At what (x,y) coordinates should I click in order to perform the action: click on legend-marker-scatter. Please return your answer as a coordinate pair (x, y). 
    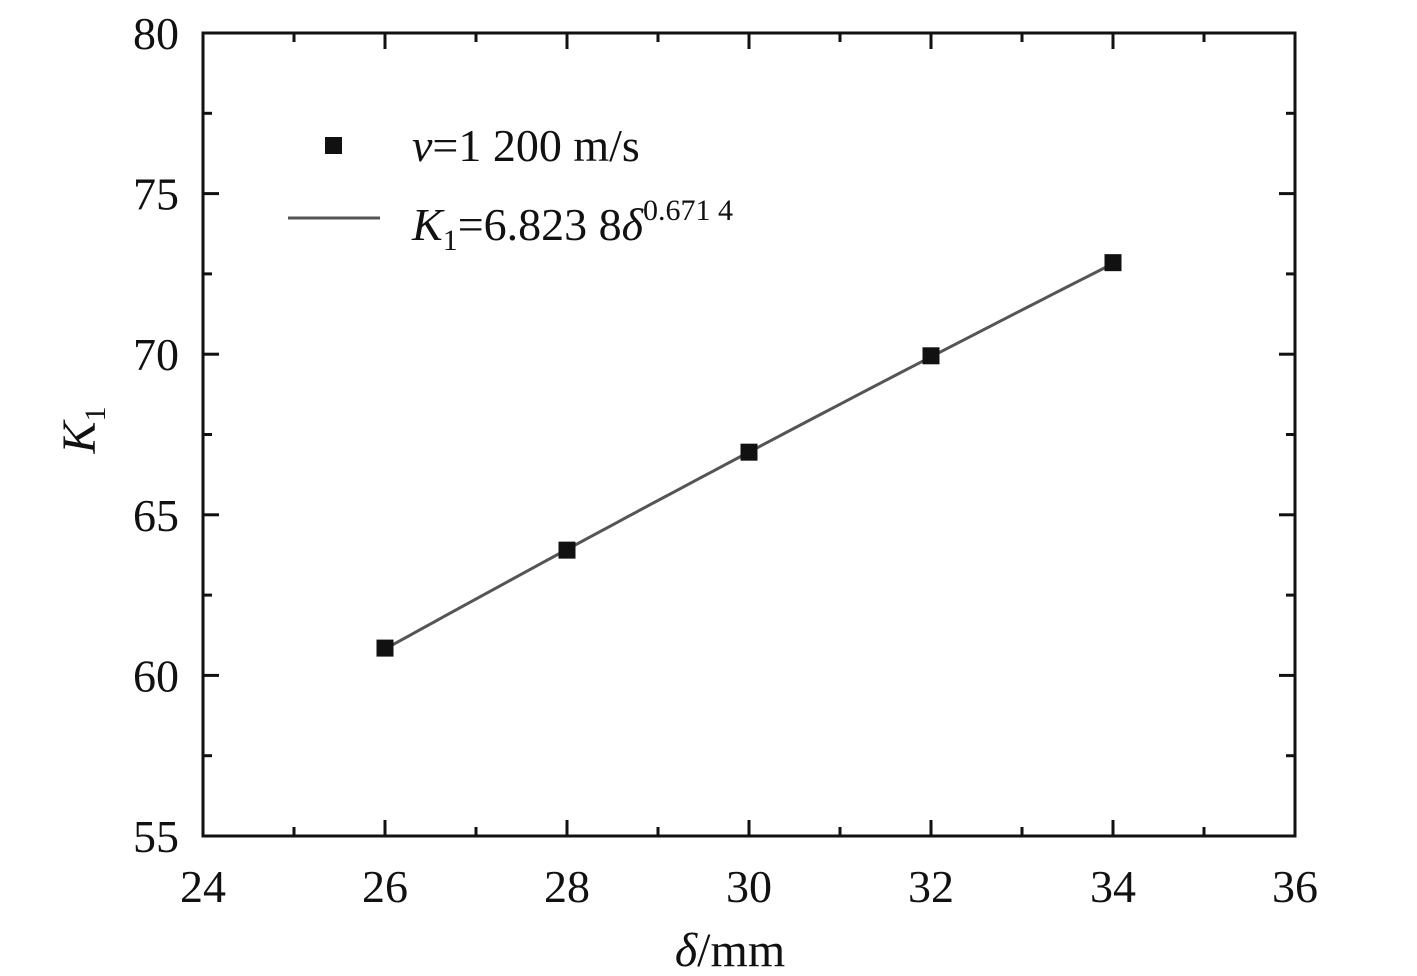
    Looking at the image, I should click on (333, 145).